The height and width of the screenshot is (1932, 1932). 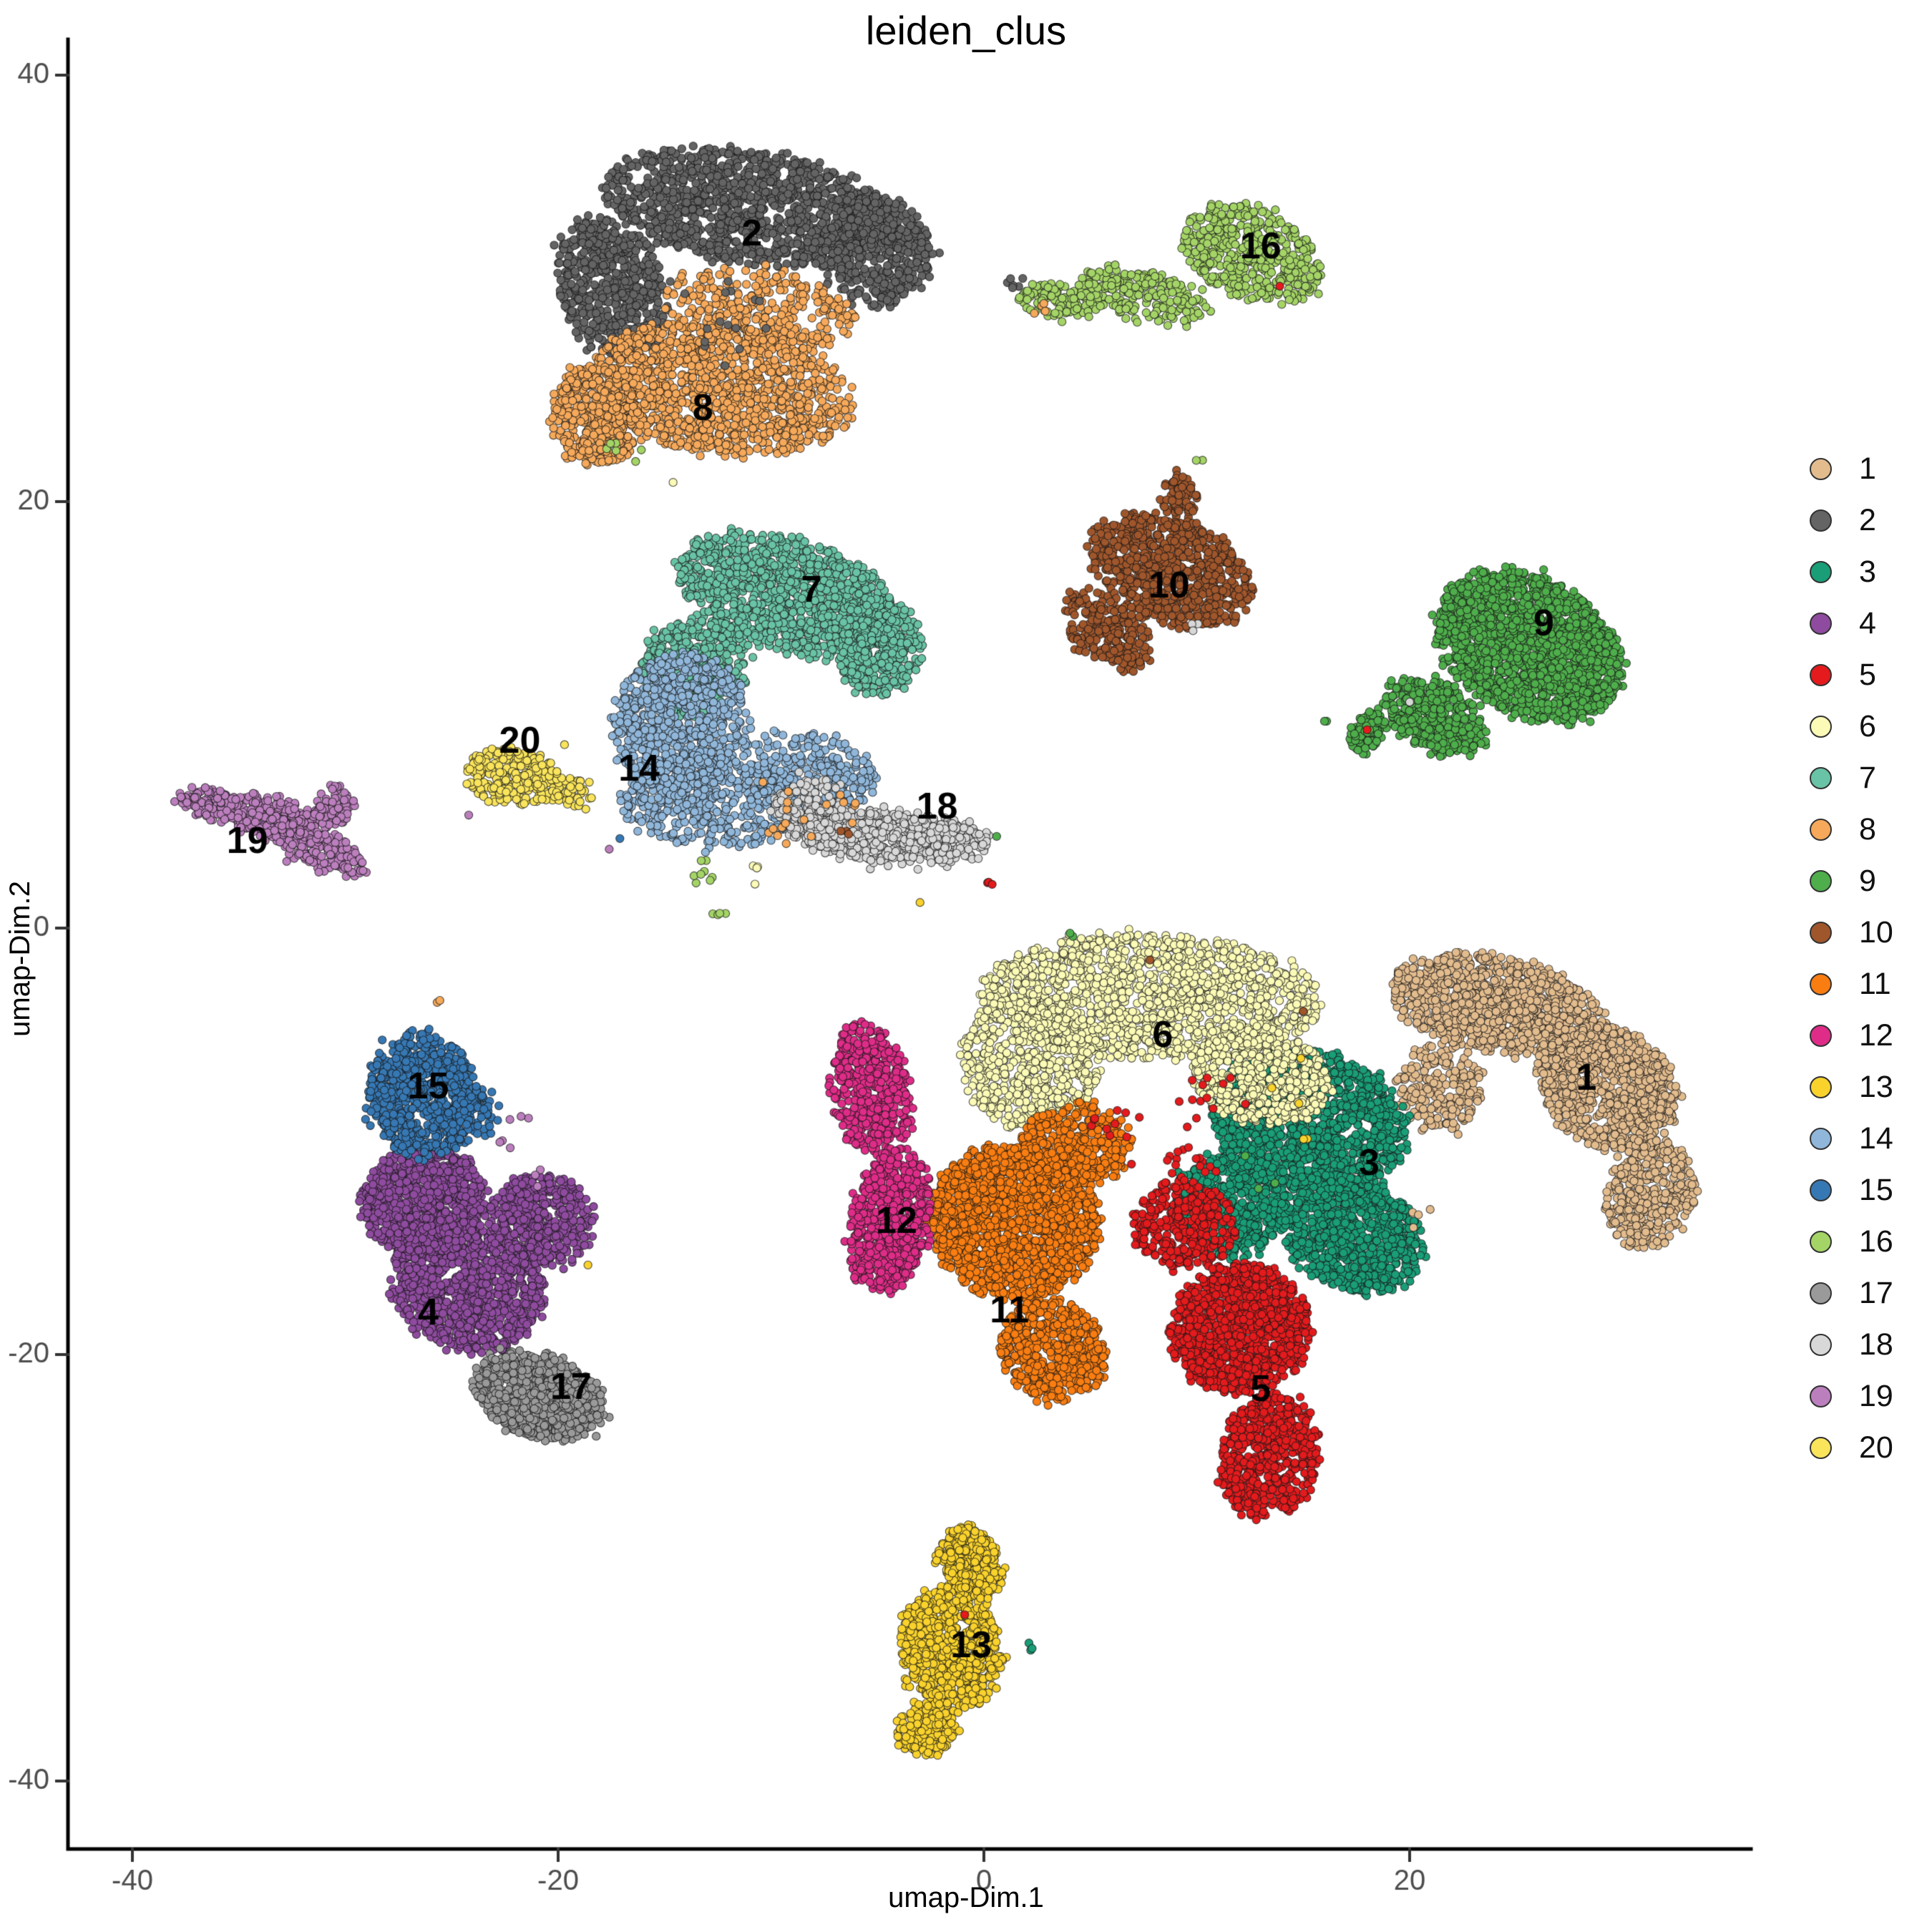 I want to click on legend-item-11: 11, so click(x=1866, y=984).